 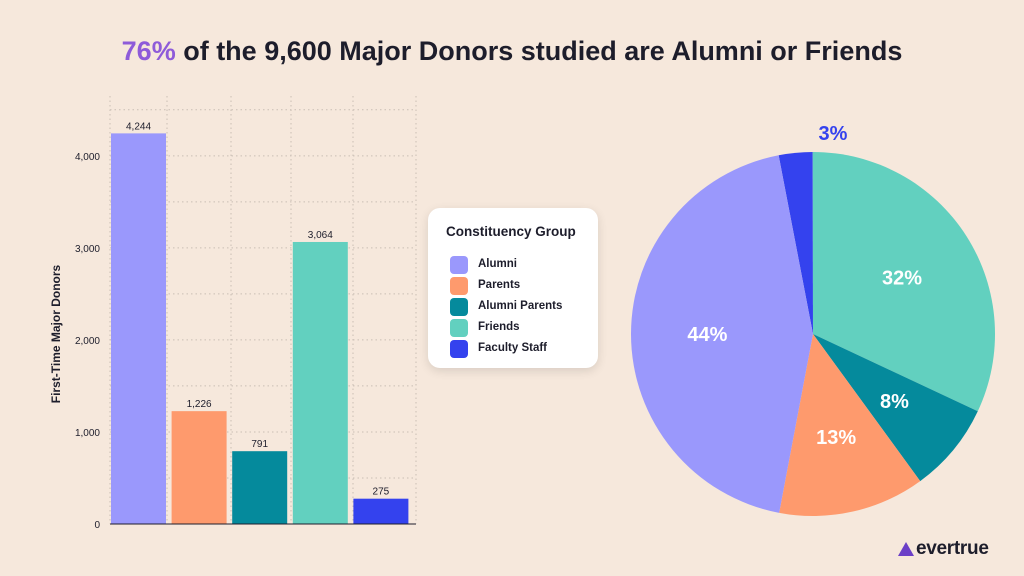 What do you see at coordinates (259, 444) in the screenshot?
I see `bar-value-label: 791` at bounding box center [259, 444].